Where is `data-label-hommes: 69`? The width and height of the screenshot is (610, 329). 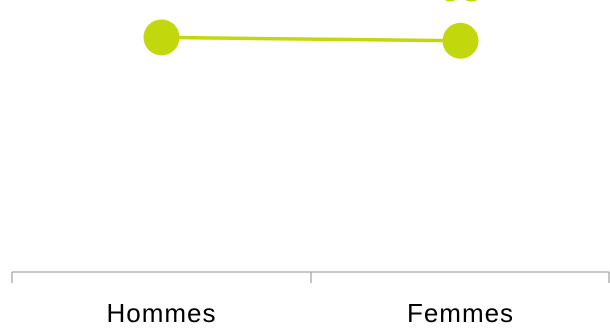
data-label-hommes: 69 is located at coordinates (161, 3).